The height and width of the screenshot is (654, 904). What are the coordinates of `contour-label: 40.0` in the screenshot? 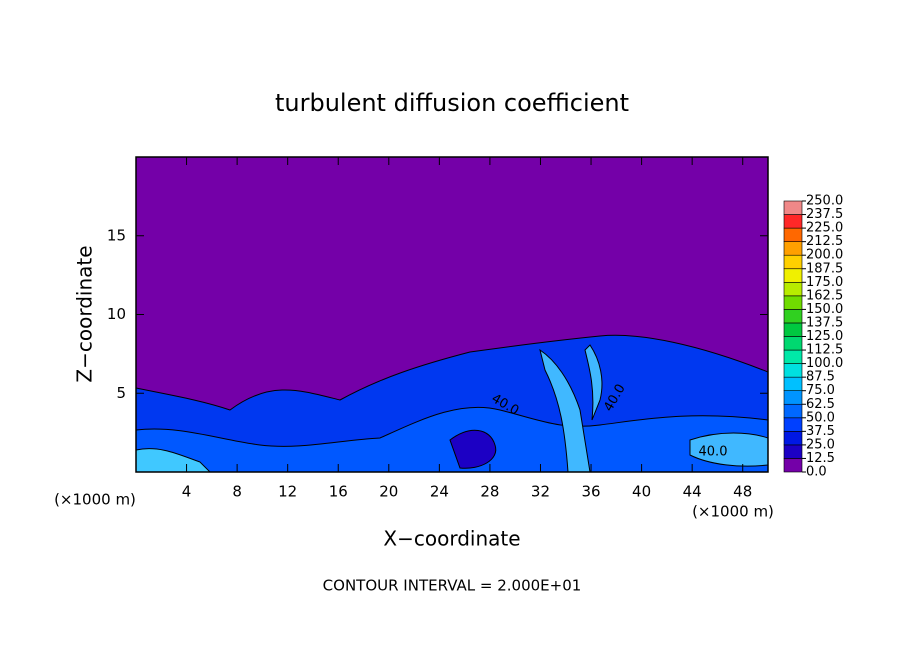 It's located at (713, 452).